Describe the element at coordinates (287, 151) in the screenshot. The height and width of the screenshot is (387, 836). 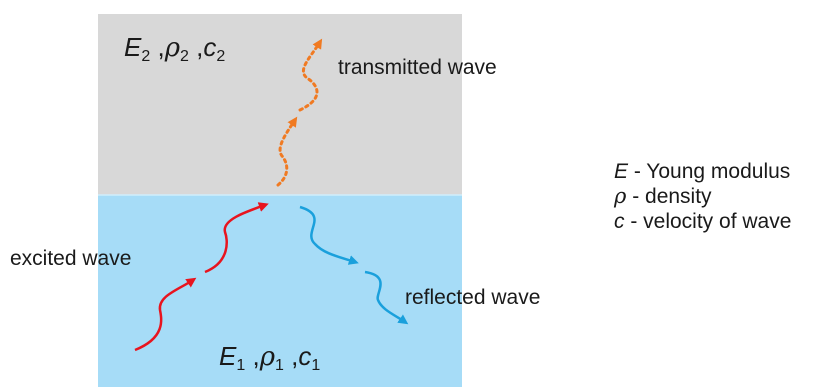
I see `transmitted-wave-lower` at that location.